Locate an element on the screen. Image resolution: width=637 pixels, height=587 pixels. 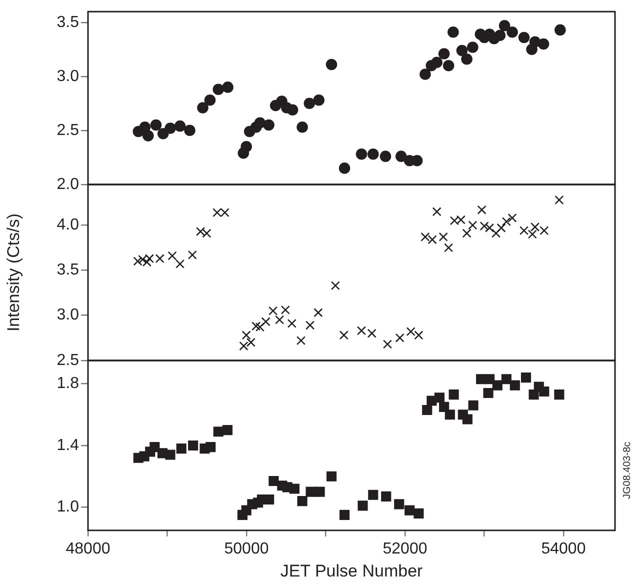
text: JG08.403-8c is located at coordinates (627, 471).